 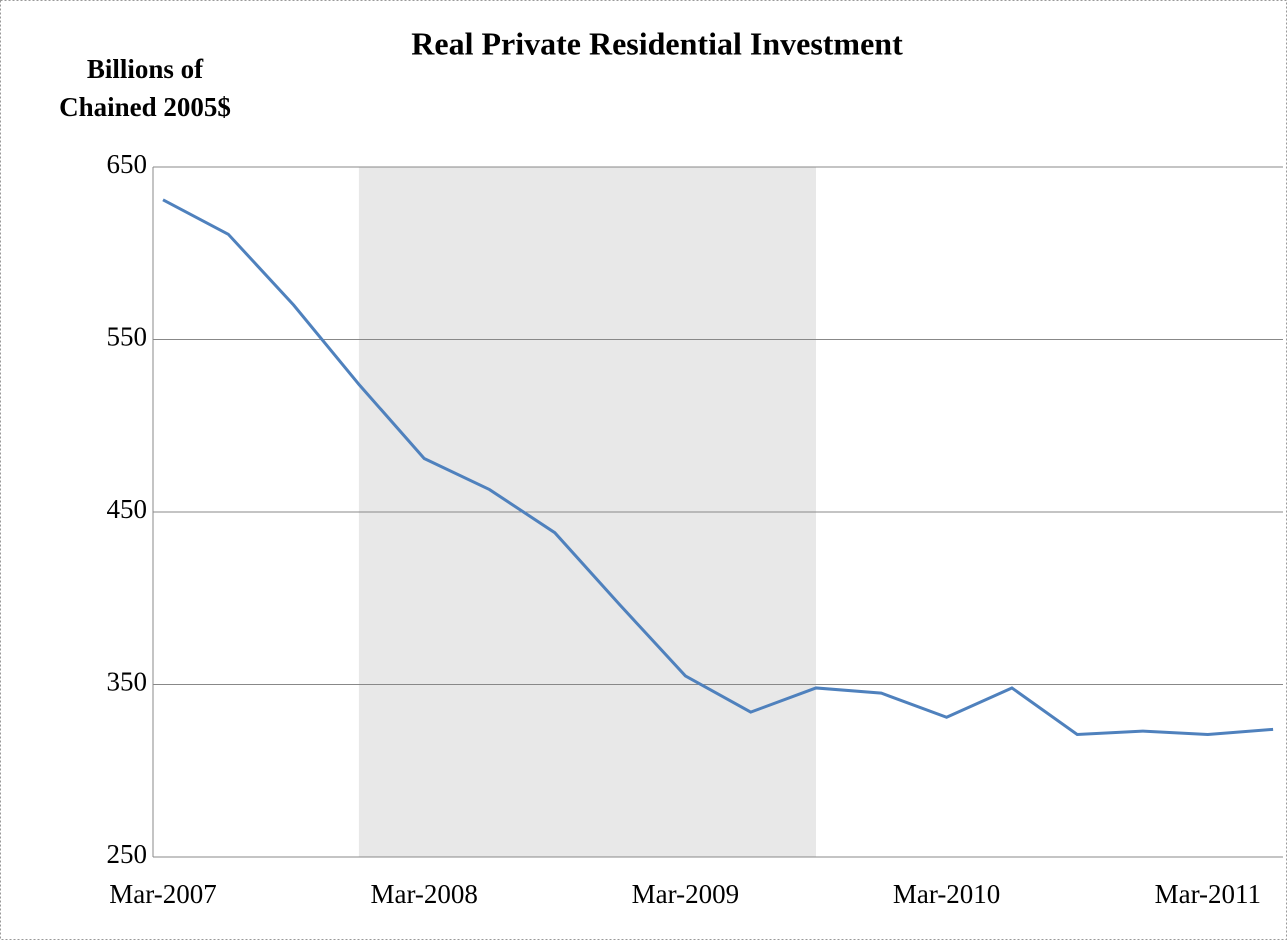 What do you see at coordinates (127, 509) in the screenshot?
I see `y-tick-label: 450` at bounding box center [127, 509].